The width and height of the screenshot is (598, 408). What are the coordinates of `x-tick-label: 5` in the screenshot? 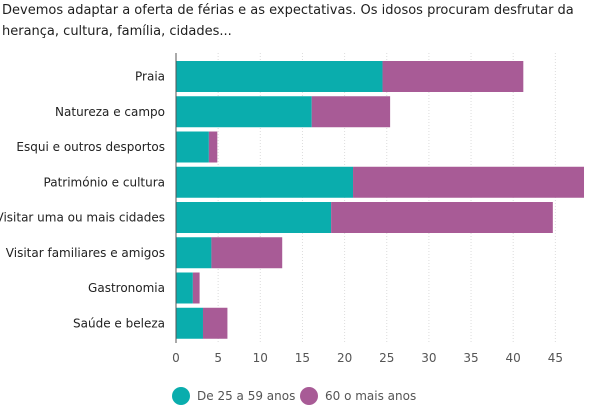 It's located at (218, 358).